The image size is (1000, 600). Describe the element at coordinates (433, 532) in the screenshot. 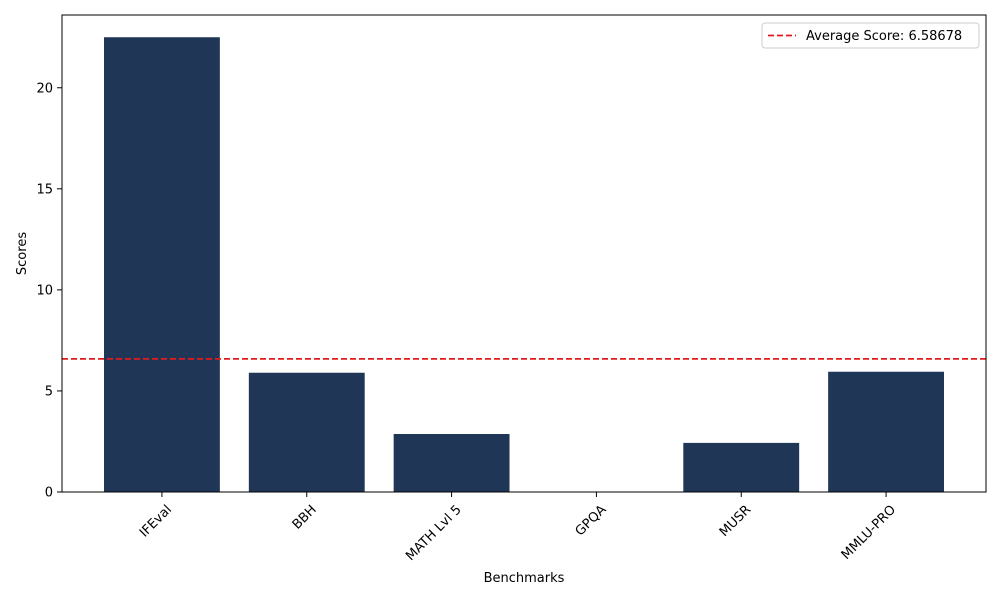

I see `x-tick-label: MATH Lvl 5` at that location.